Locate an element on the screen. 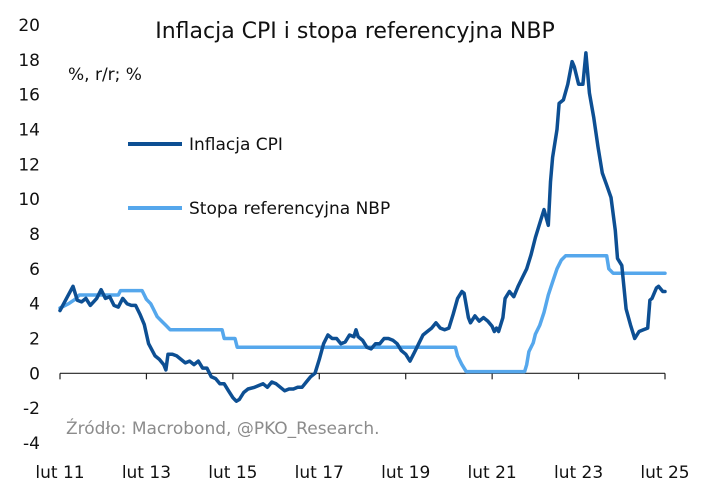  y-tick-label: 8 is located at coordinates (34, 235).